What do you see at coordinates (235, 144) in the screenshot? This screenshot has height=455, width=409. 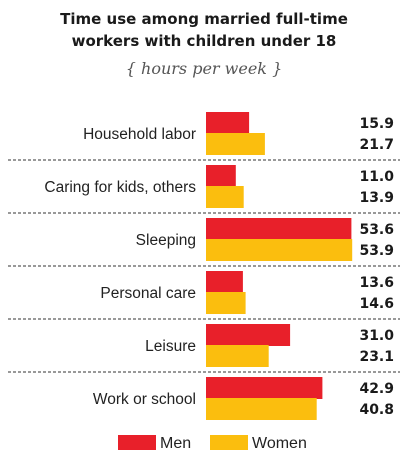 I see `bar-women-household-labor` at bounding box center [235, 144].